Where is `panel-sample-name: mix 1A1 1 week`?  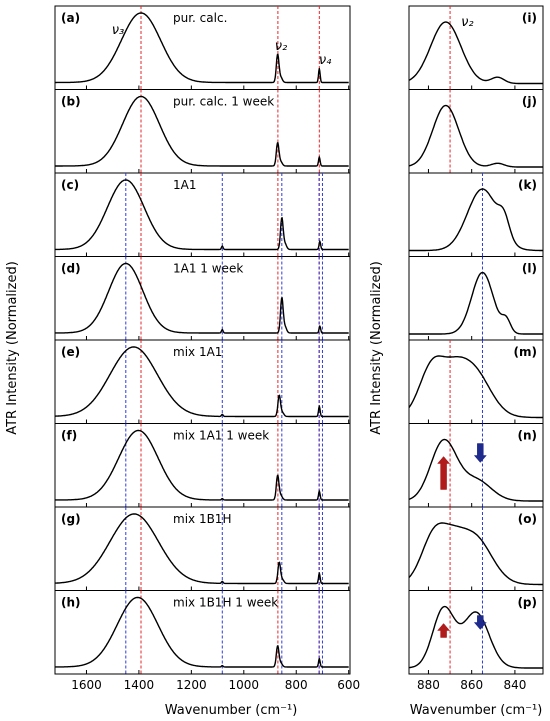
panel-sample-name: mix 1A1 1 week is located at coordinates (221, 436).